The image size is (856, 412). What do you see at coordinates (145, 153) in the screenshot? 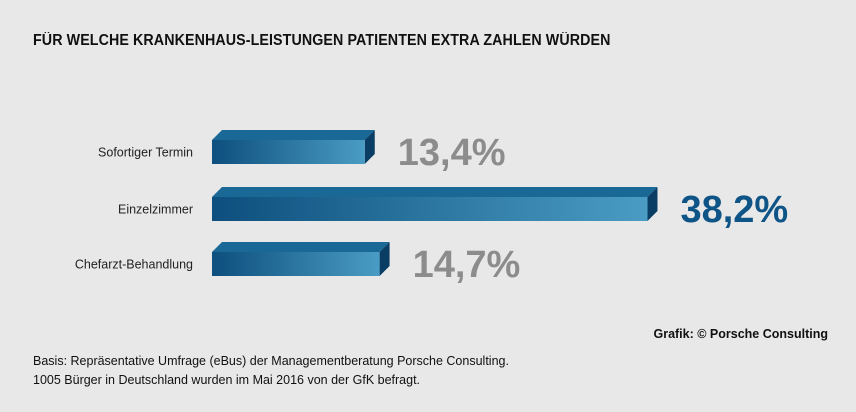
I see `category-label: Sofortiger Termin` at bounding box center [145, 153].